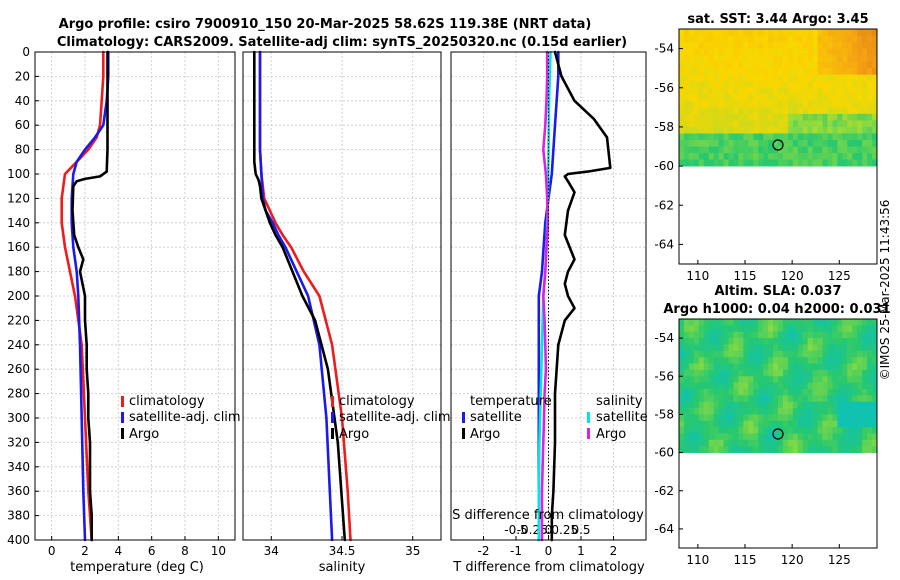 The width and height of the screenshot is (900, 580). Describe the element at coordinates (167, 401) in the screenshot. I see `legend-label-climatology: climatology` at that location.